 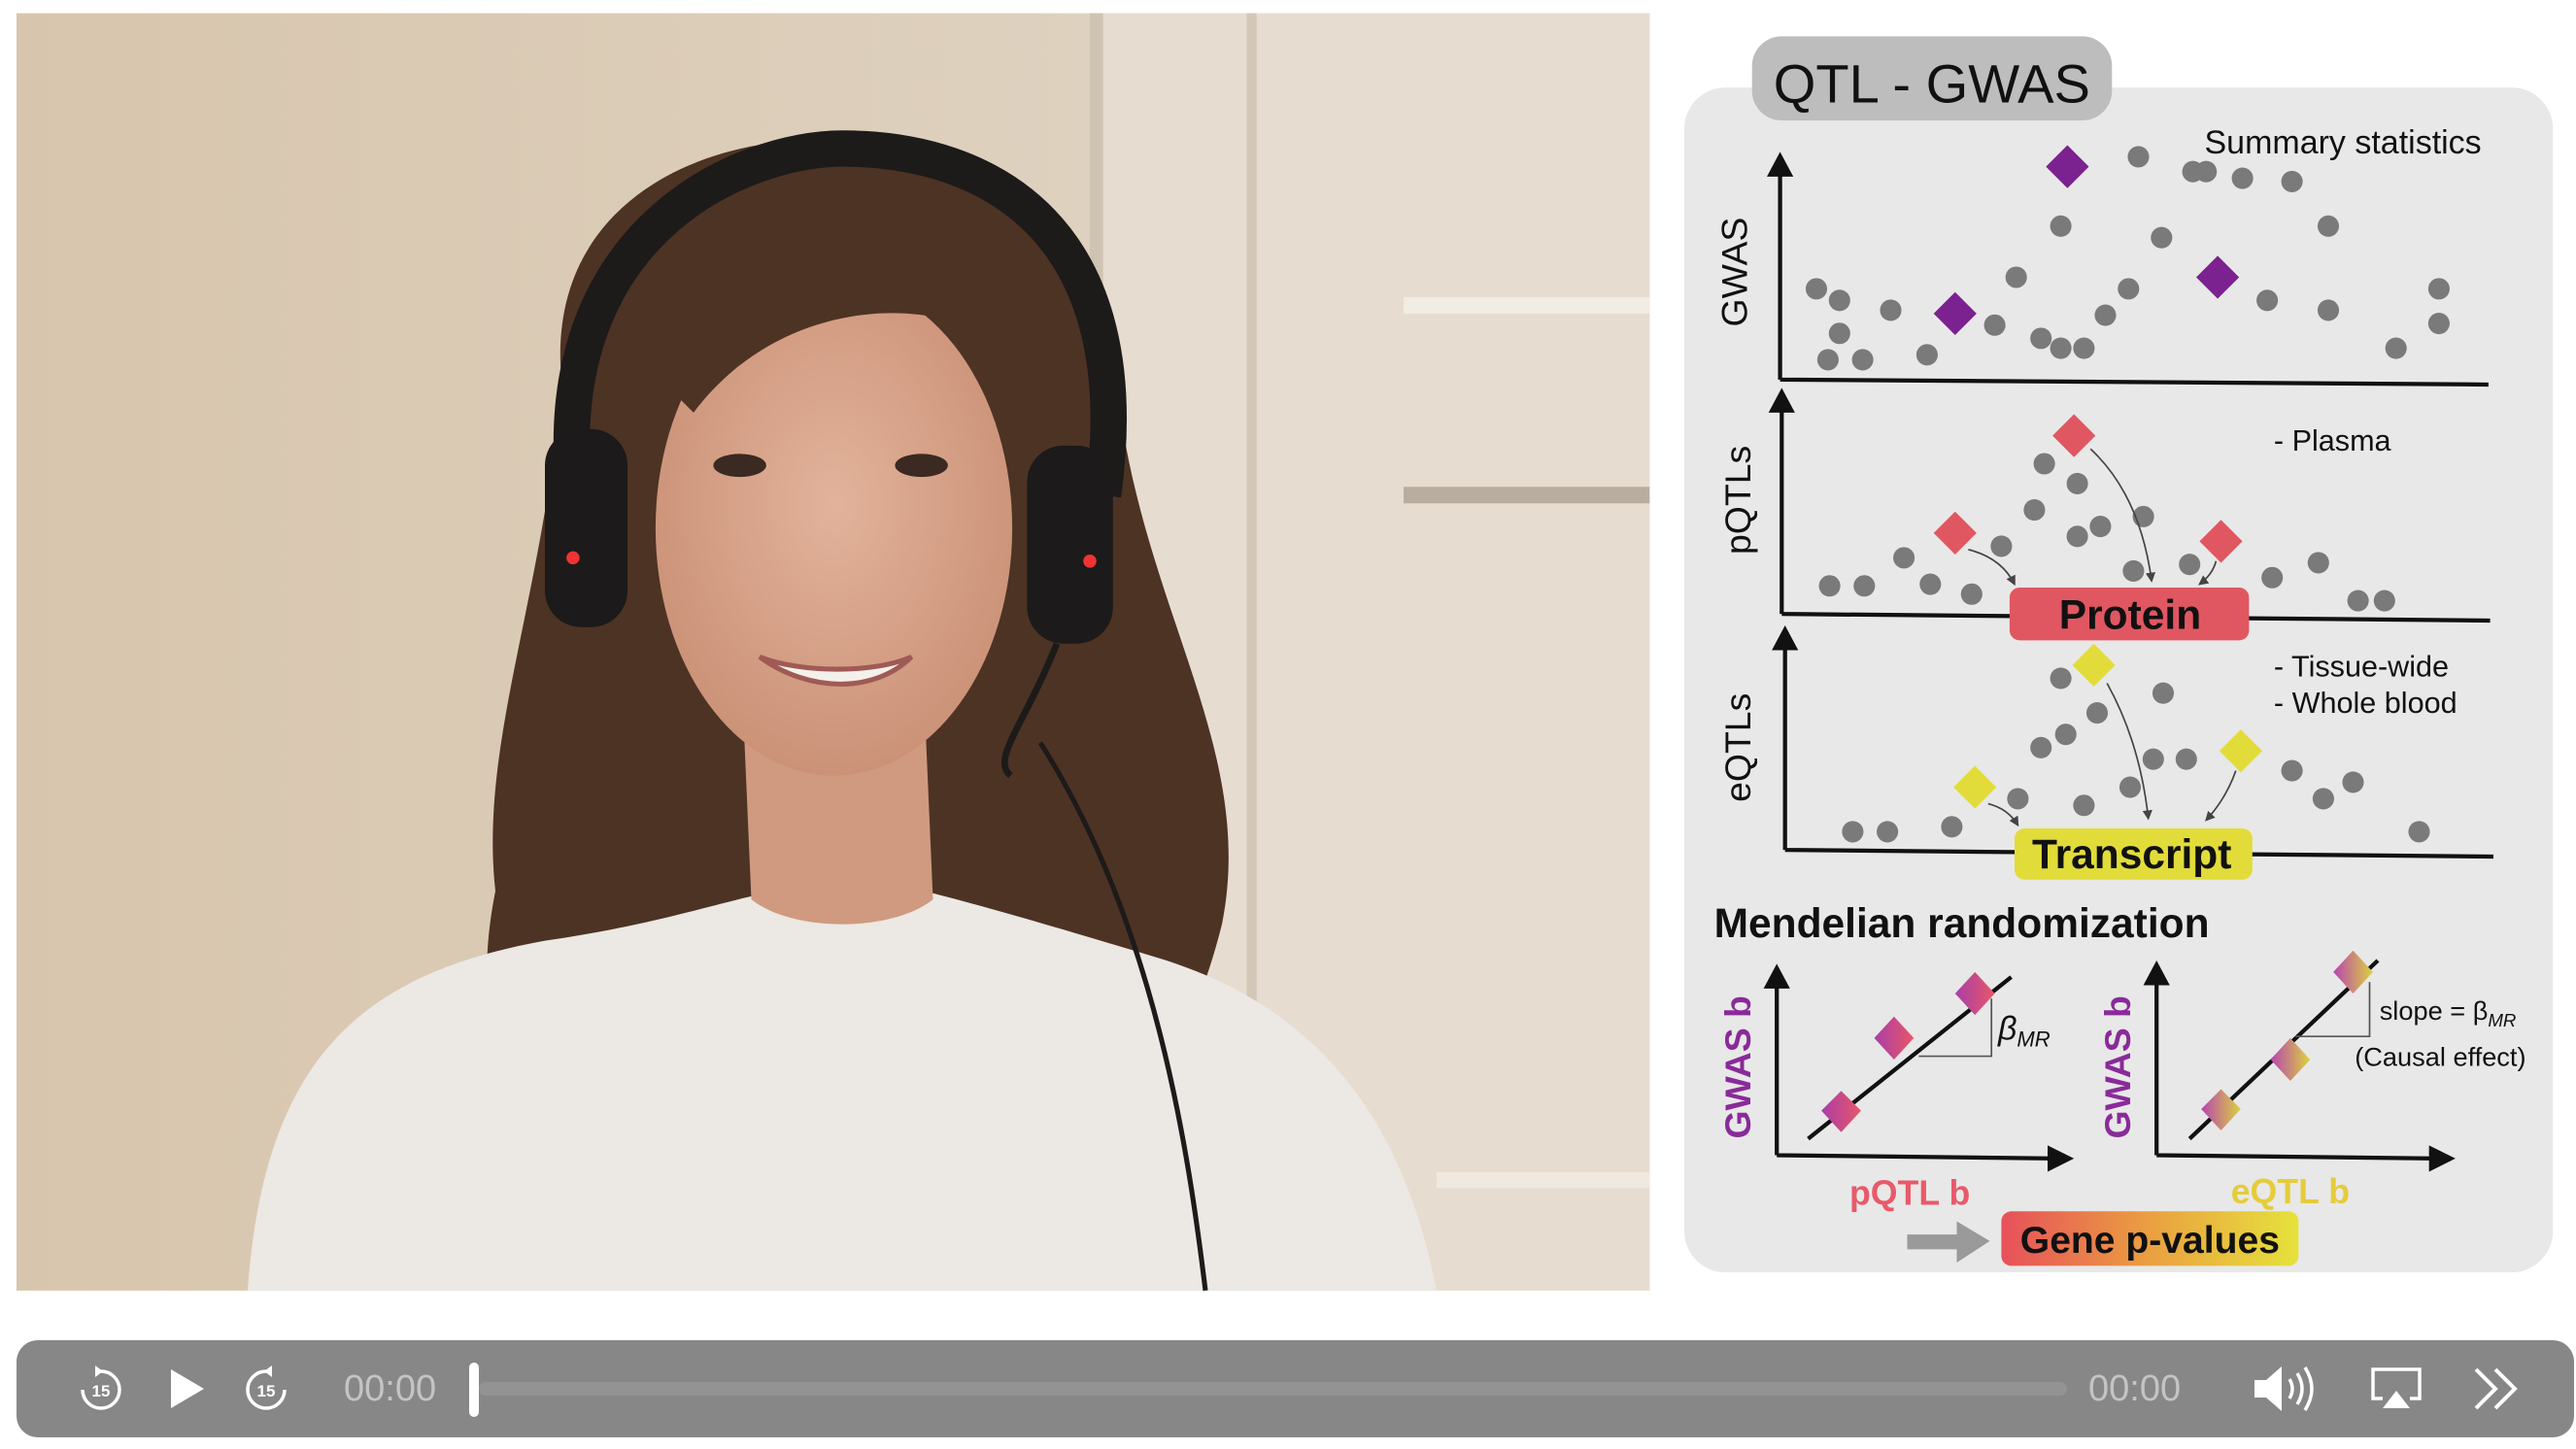 I want to click on slope-label: slope = βMR, so click(x=2448, y=1013).